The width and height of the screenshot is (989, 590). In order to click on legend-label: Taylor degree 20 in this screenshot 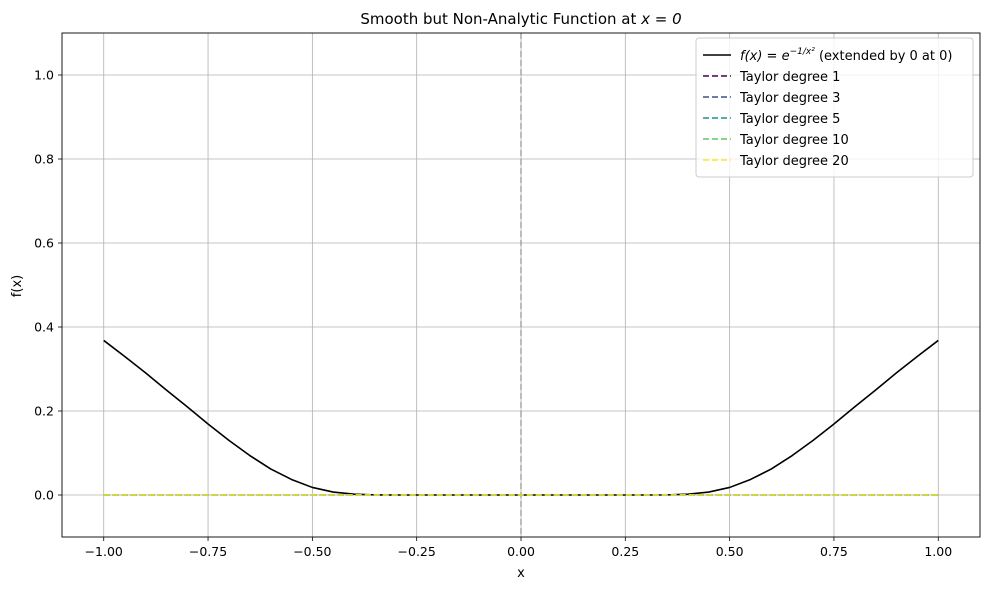, I will do `click(794, 161)`.